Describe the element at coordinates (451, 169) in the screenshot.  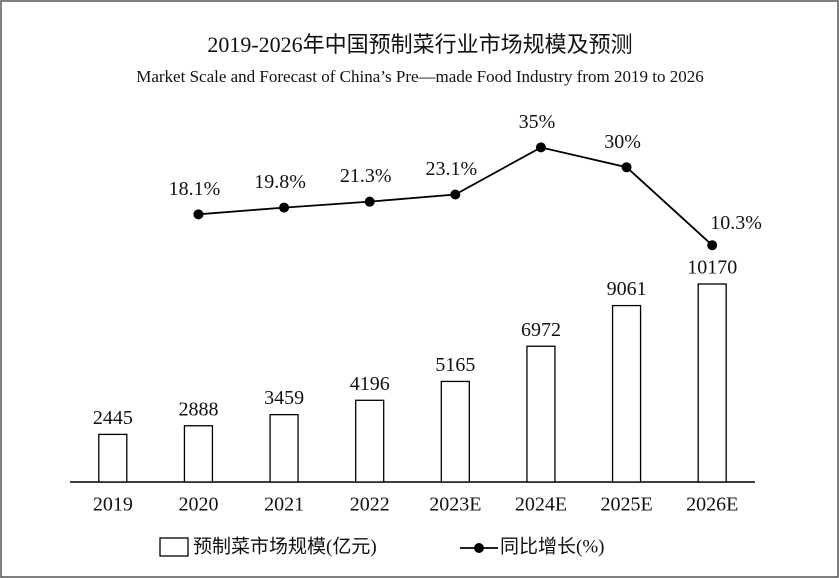
I see `line-value-label: 23.1%` at that location.